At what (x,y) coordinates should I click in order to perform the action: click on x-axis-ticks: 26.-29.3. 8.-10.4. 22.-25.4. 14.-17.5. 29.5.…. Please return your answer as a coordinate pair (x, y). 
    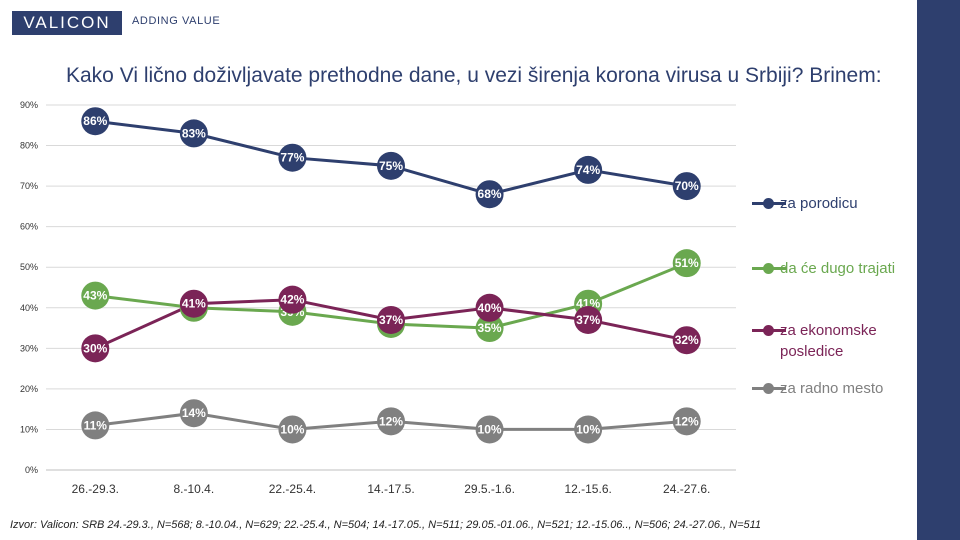
    Looking at the image, I should click on (391, 489).